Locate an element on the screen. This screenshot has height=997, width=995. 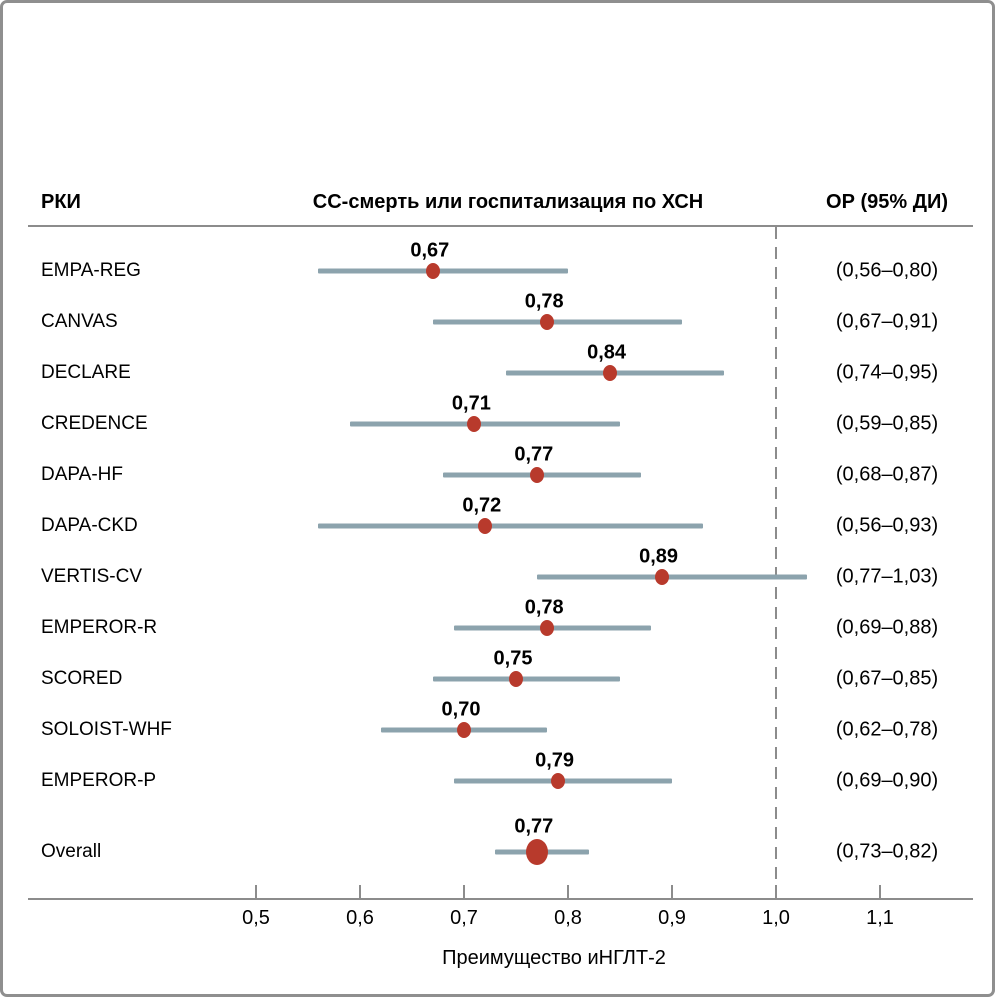
trial-label: CREDENCE is located at coordinates (94, 423).